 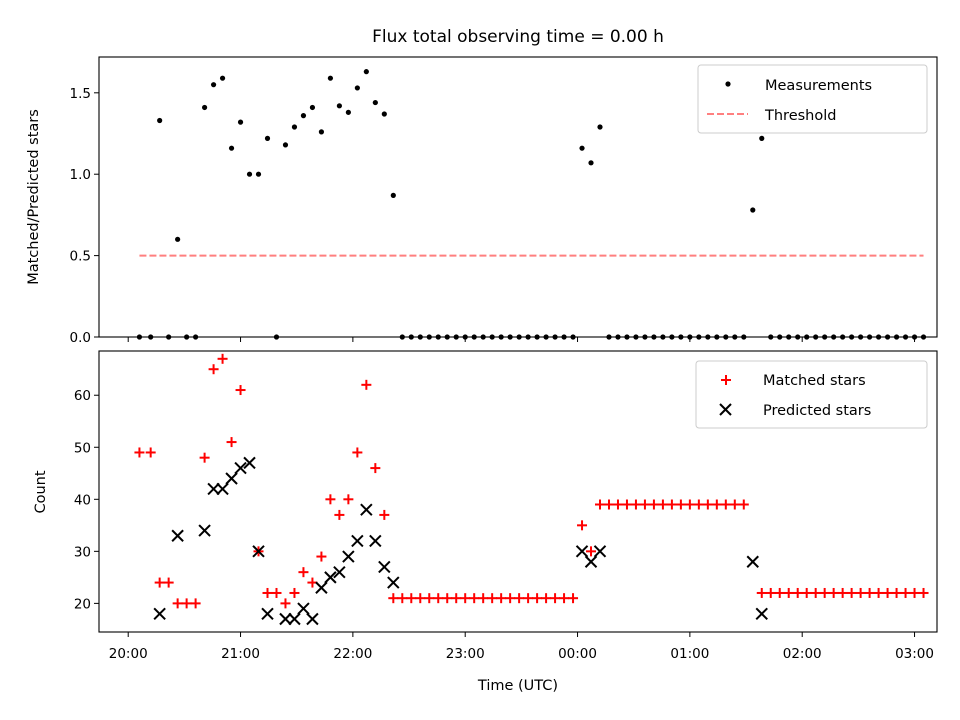 What do you see at coordinates (800, 116) in the screenshot?
I see `legend-threshold: Threshold` at bounding box center [800, 116].